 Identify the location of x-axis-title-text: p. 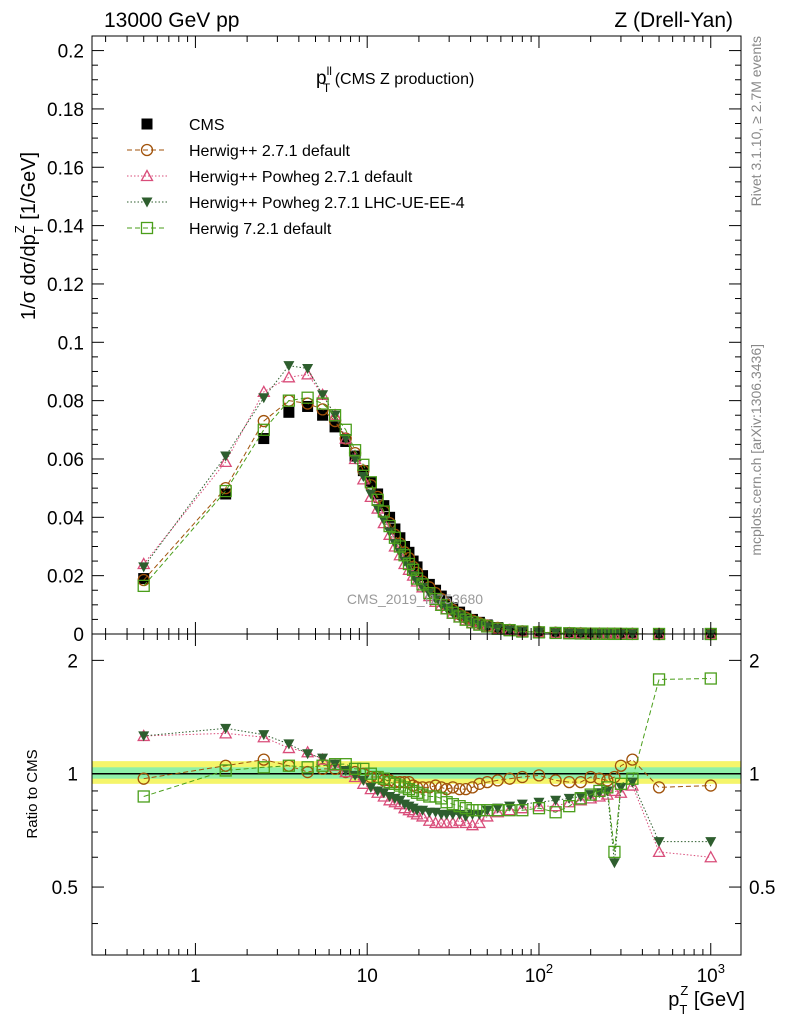
(673, 1000).